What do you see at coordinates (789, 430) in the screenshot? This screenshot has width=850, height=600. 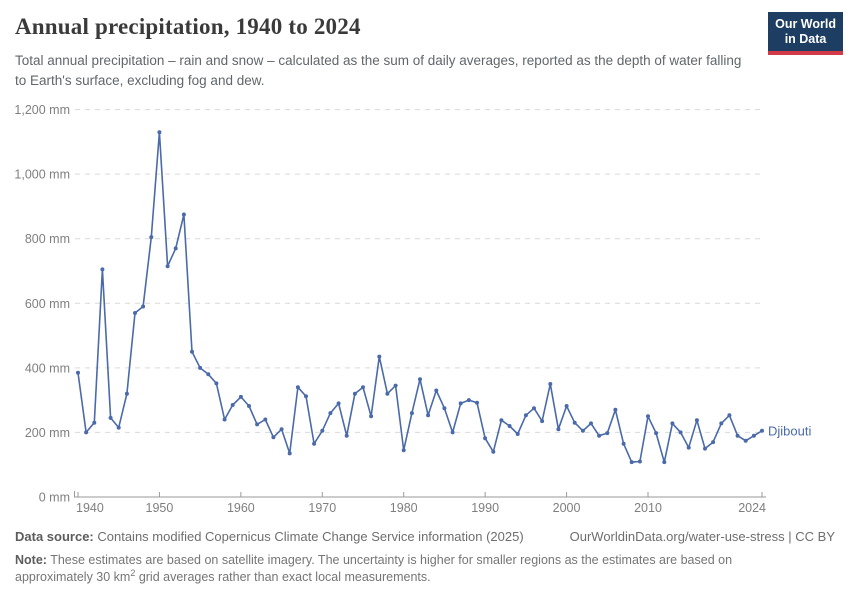 I see `entity-label-djibouti: Djibouti` at bounding box center [789, 430].